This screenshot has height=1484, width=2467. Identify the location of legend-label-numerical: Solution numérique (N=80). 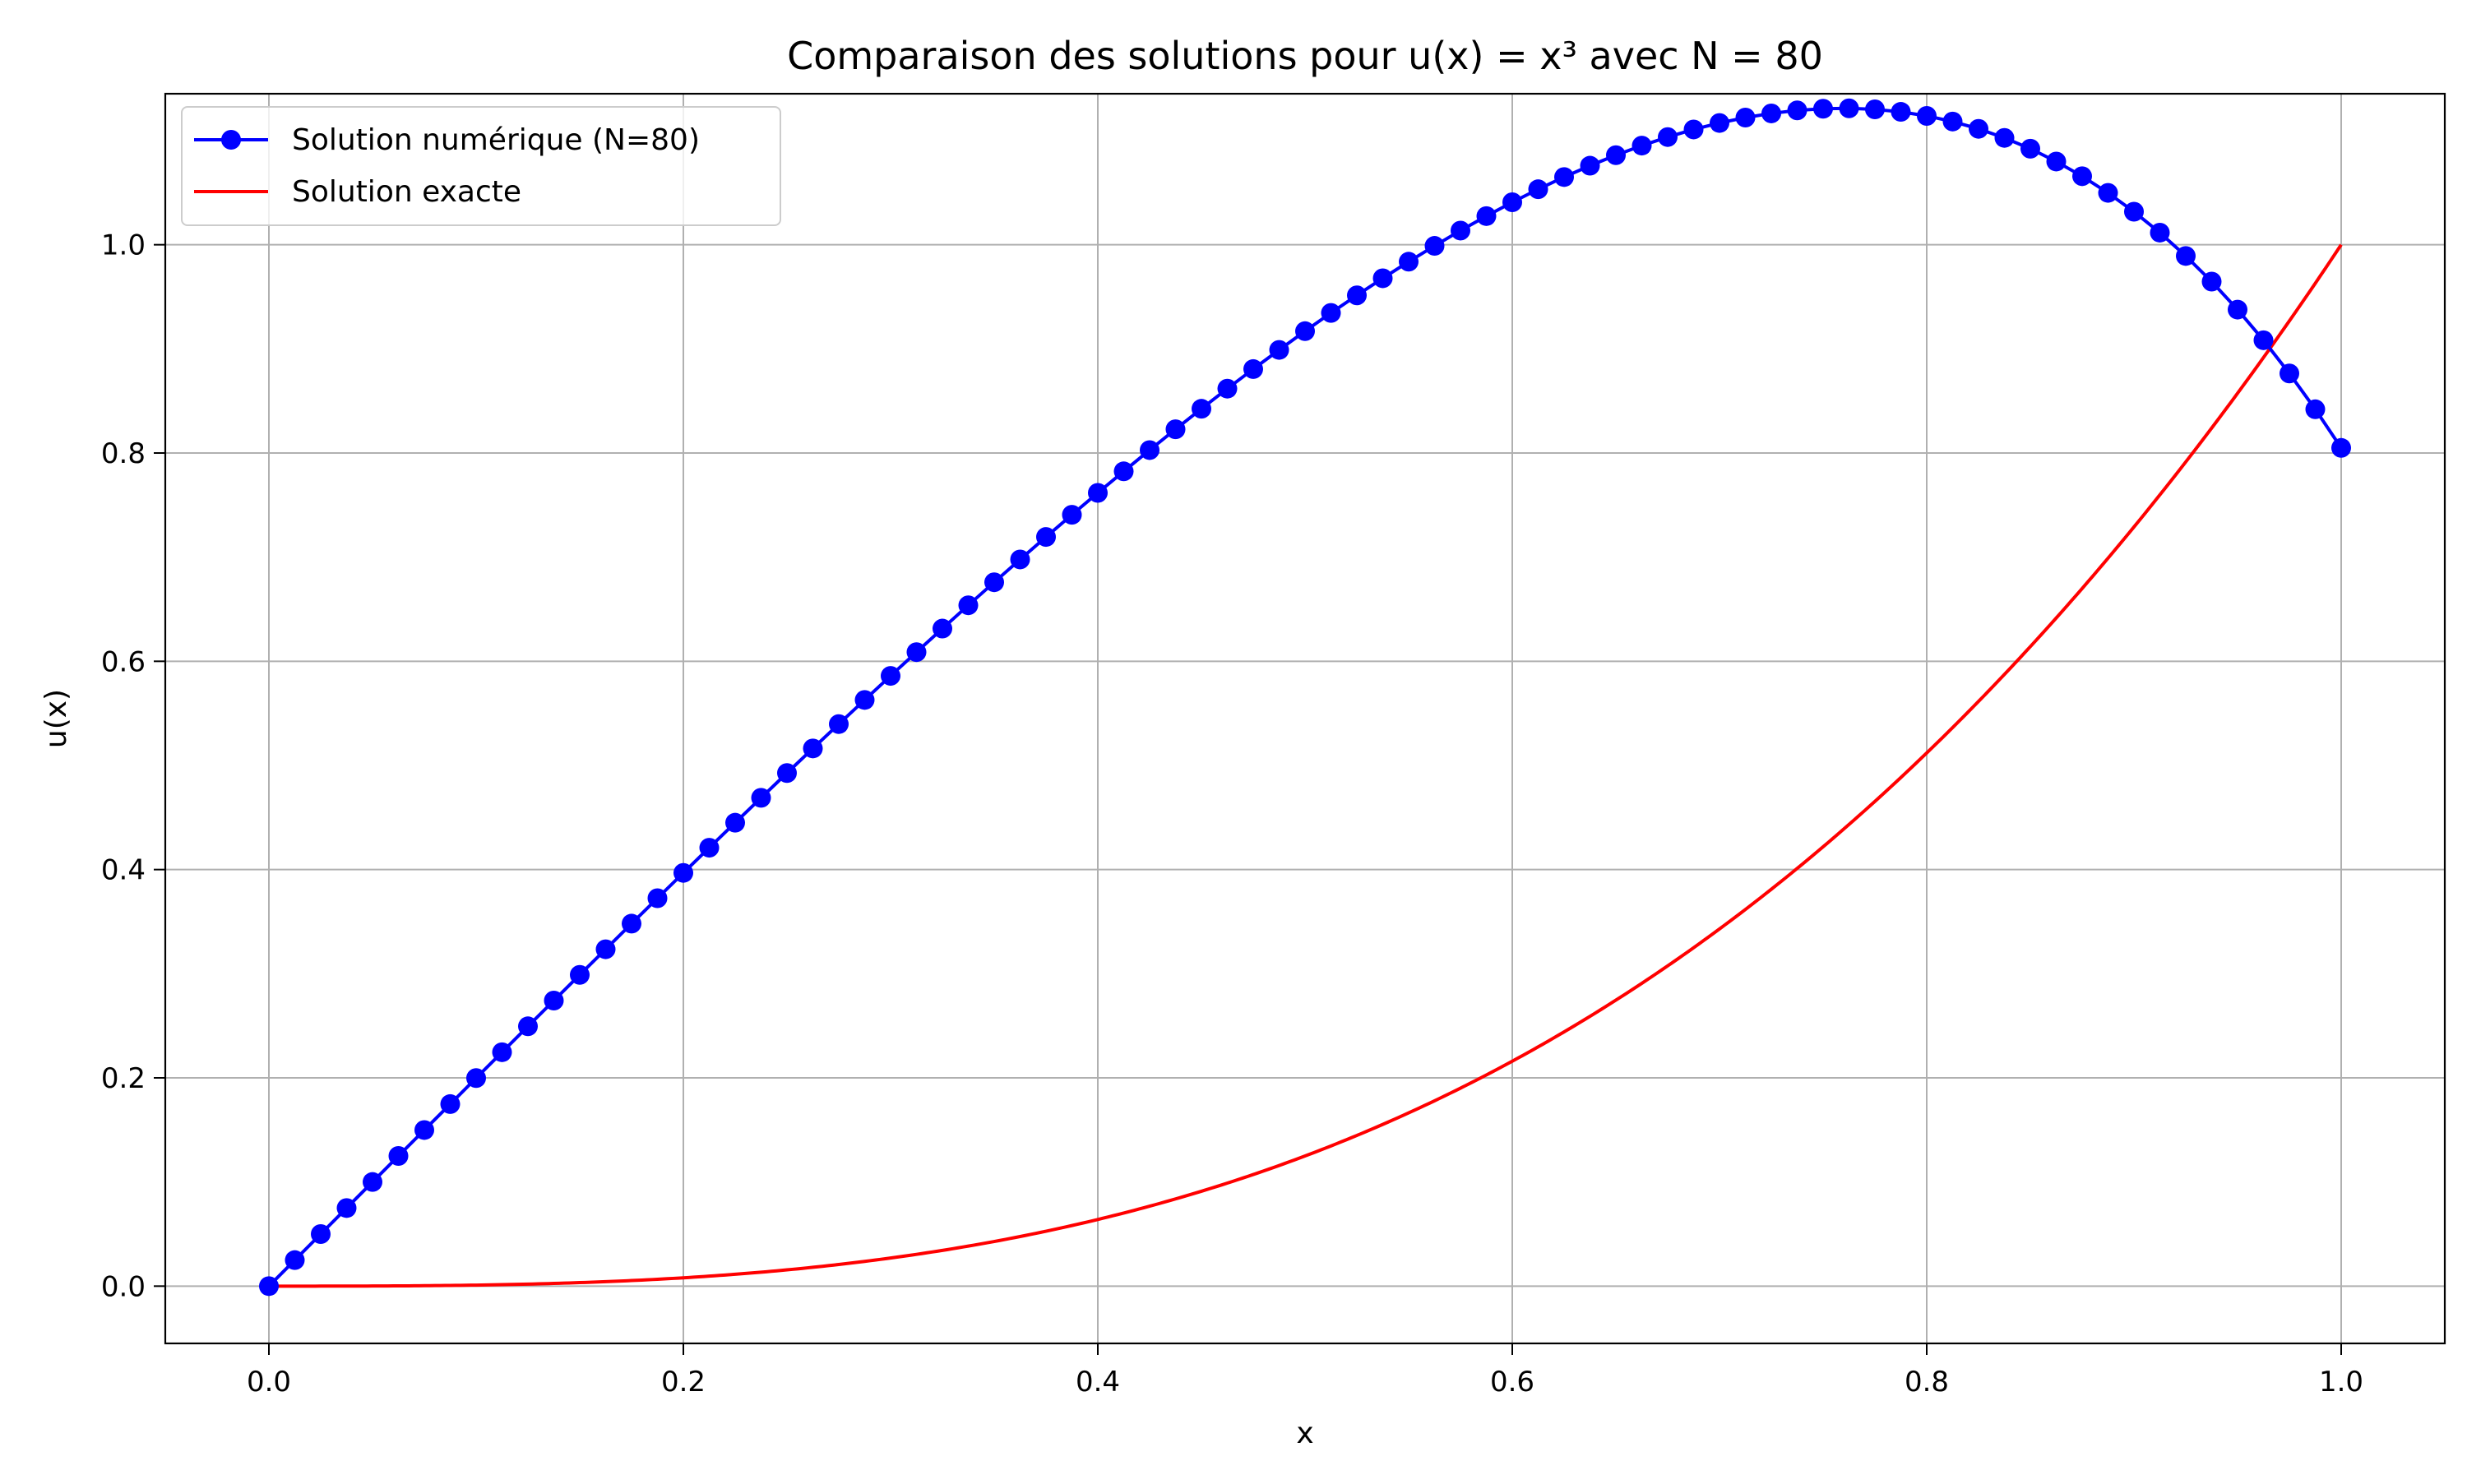
(496, 140).